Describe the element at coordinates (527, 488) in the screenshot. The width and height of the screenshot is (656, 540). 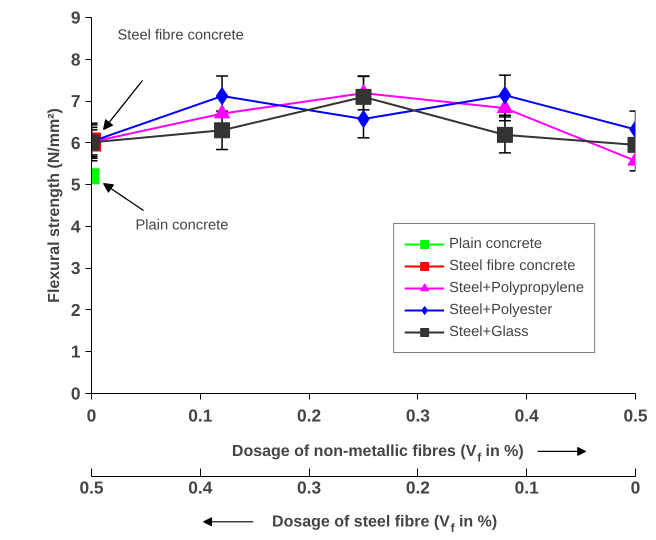
I see `x2-tick-label: 0.1` at that location.